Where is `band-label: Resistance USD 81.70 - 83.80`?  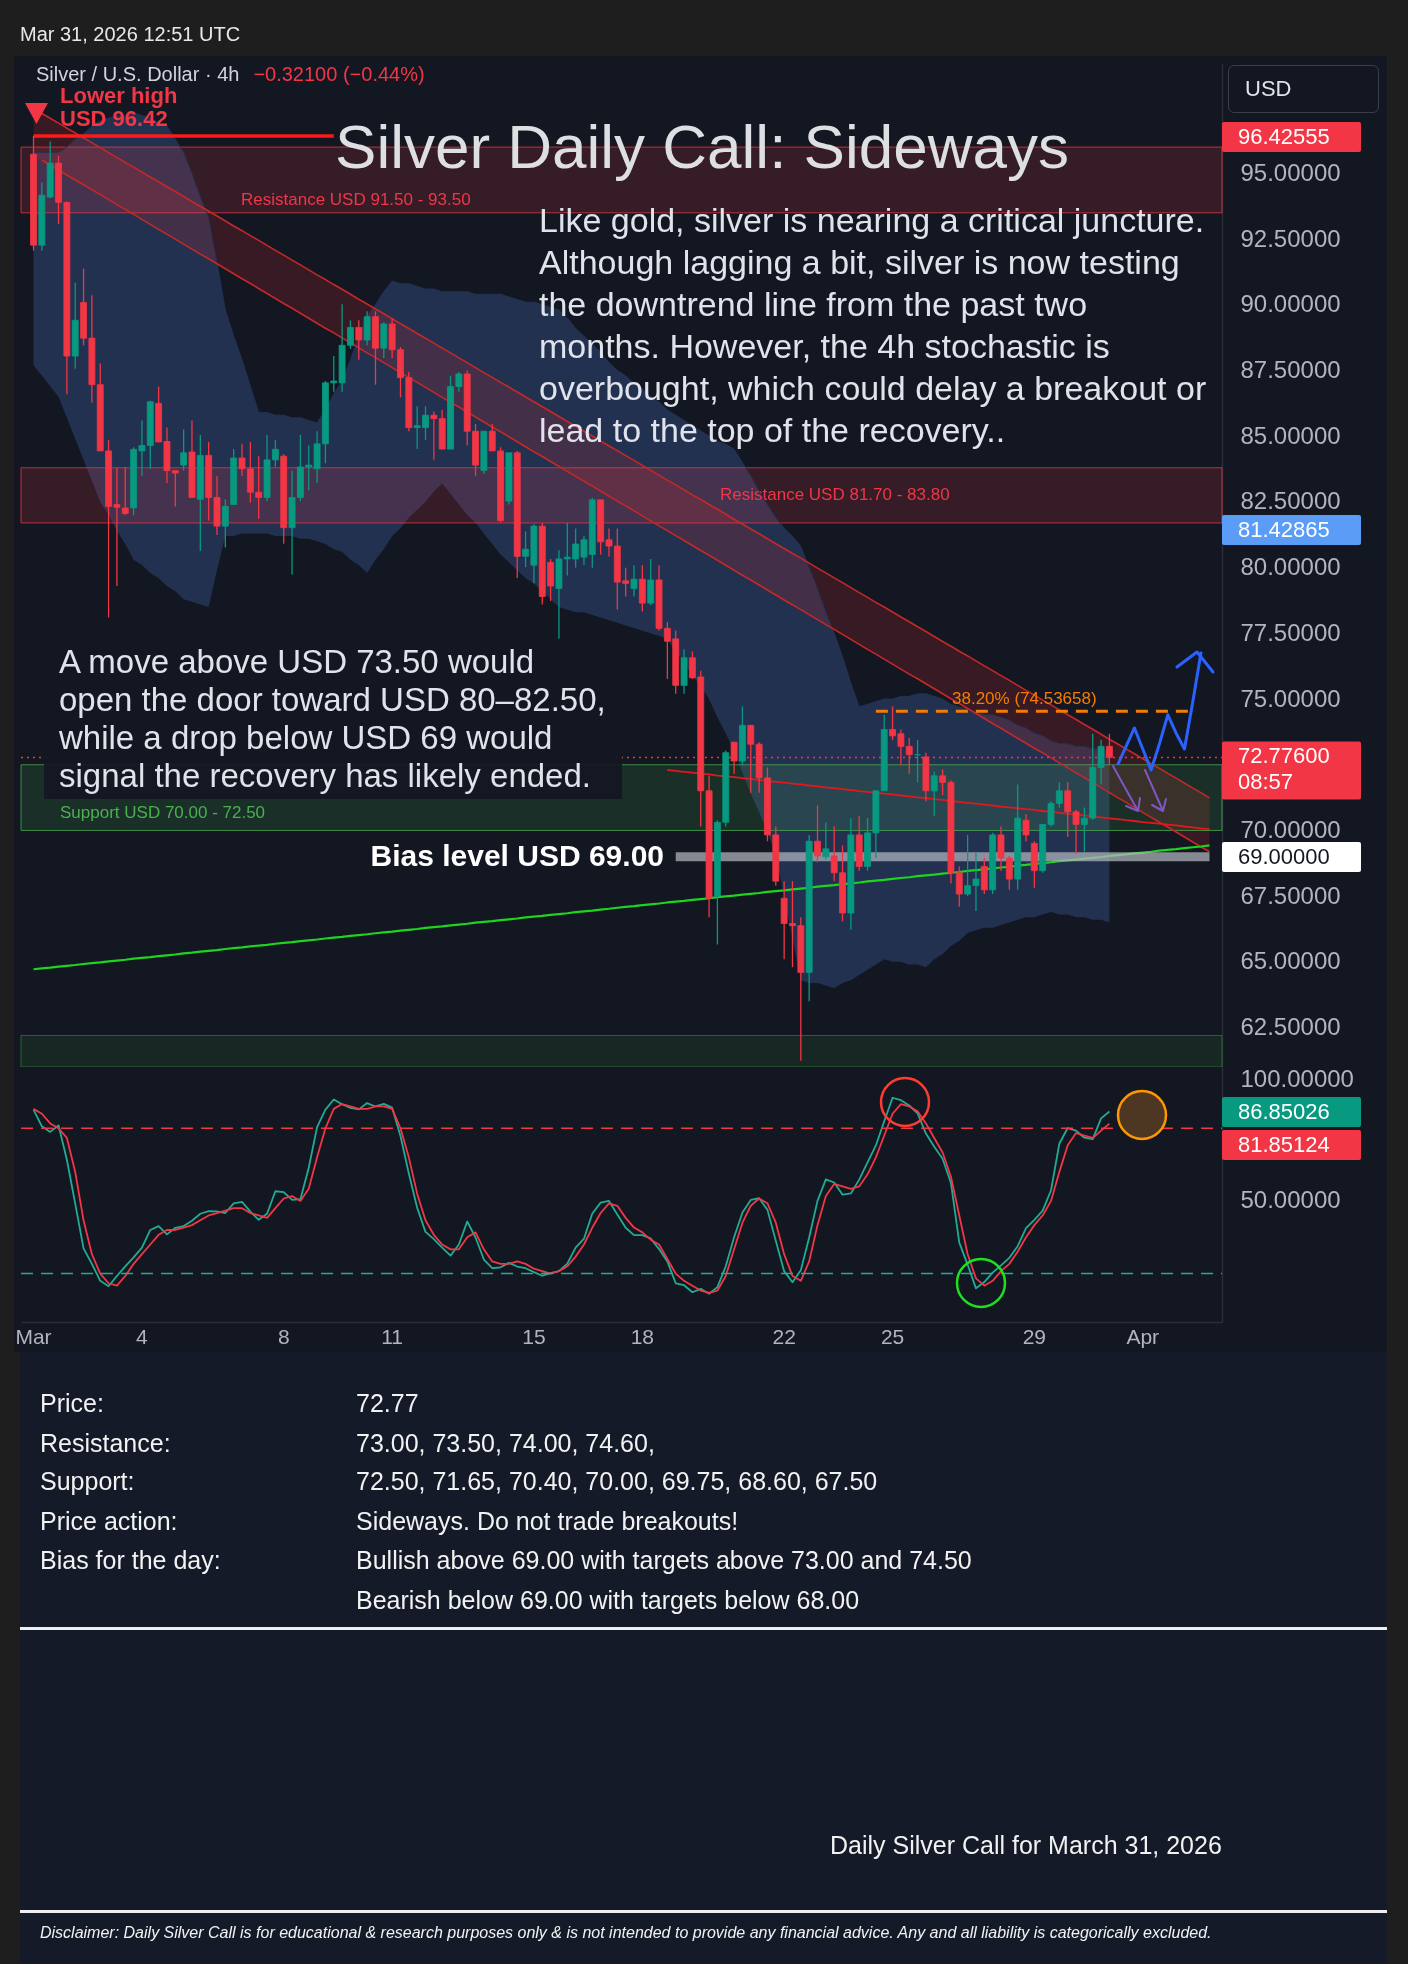 band-label: Resistance USD 81.70 - 83.80 is located at coordinates (835, 495).